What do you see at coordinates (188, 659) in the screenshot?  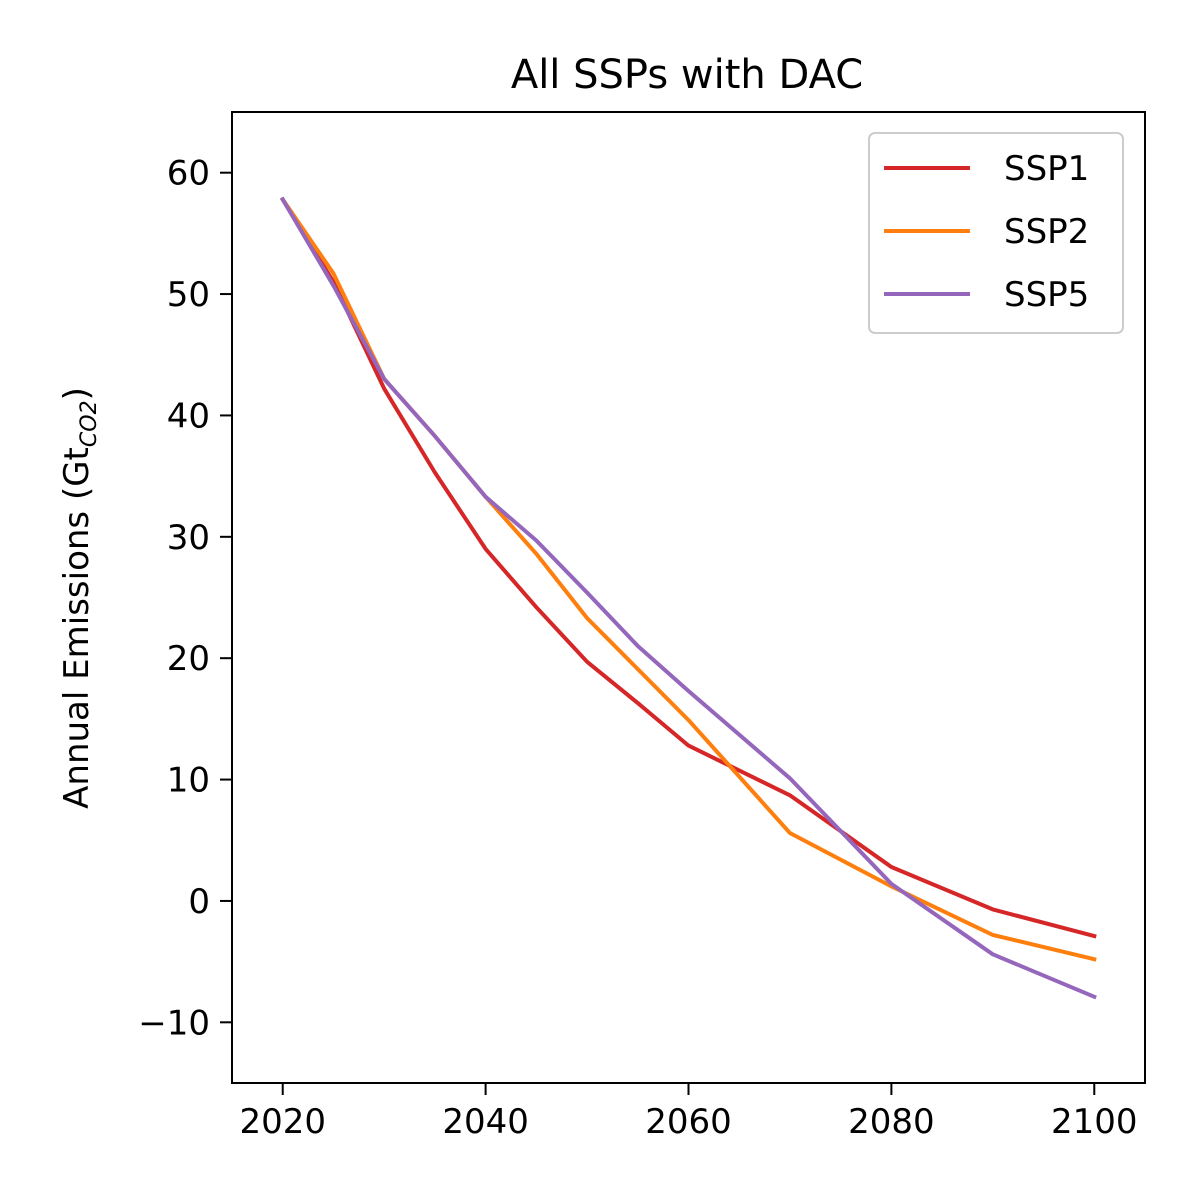 I see `y-tick-label: 20` at bounding box center [188, 659].